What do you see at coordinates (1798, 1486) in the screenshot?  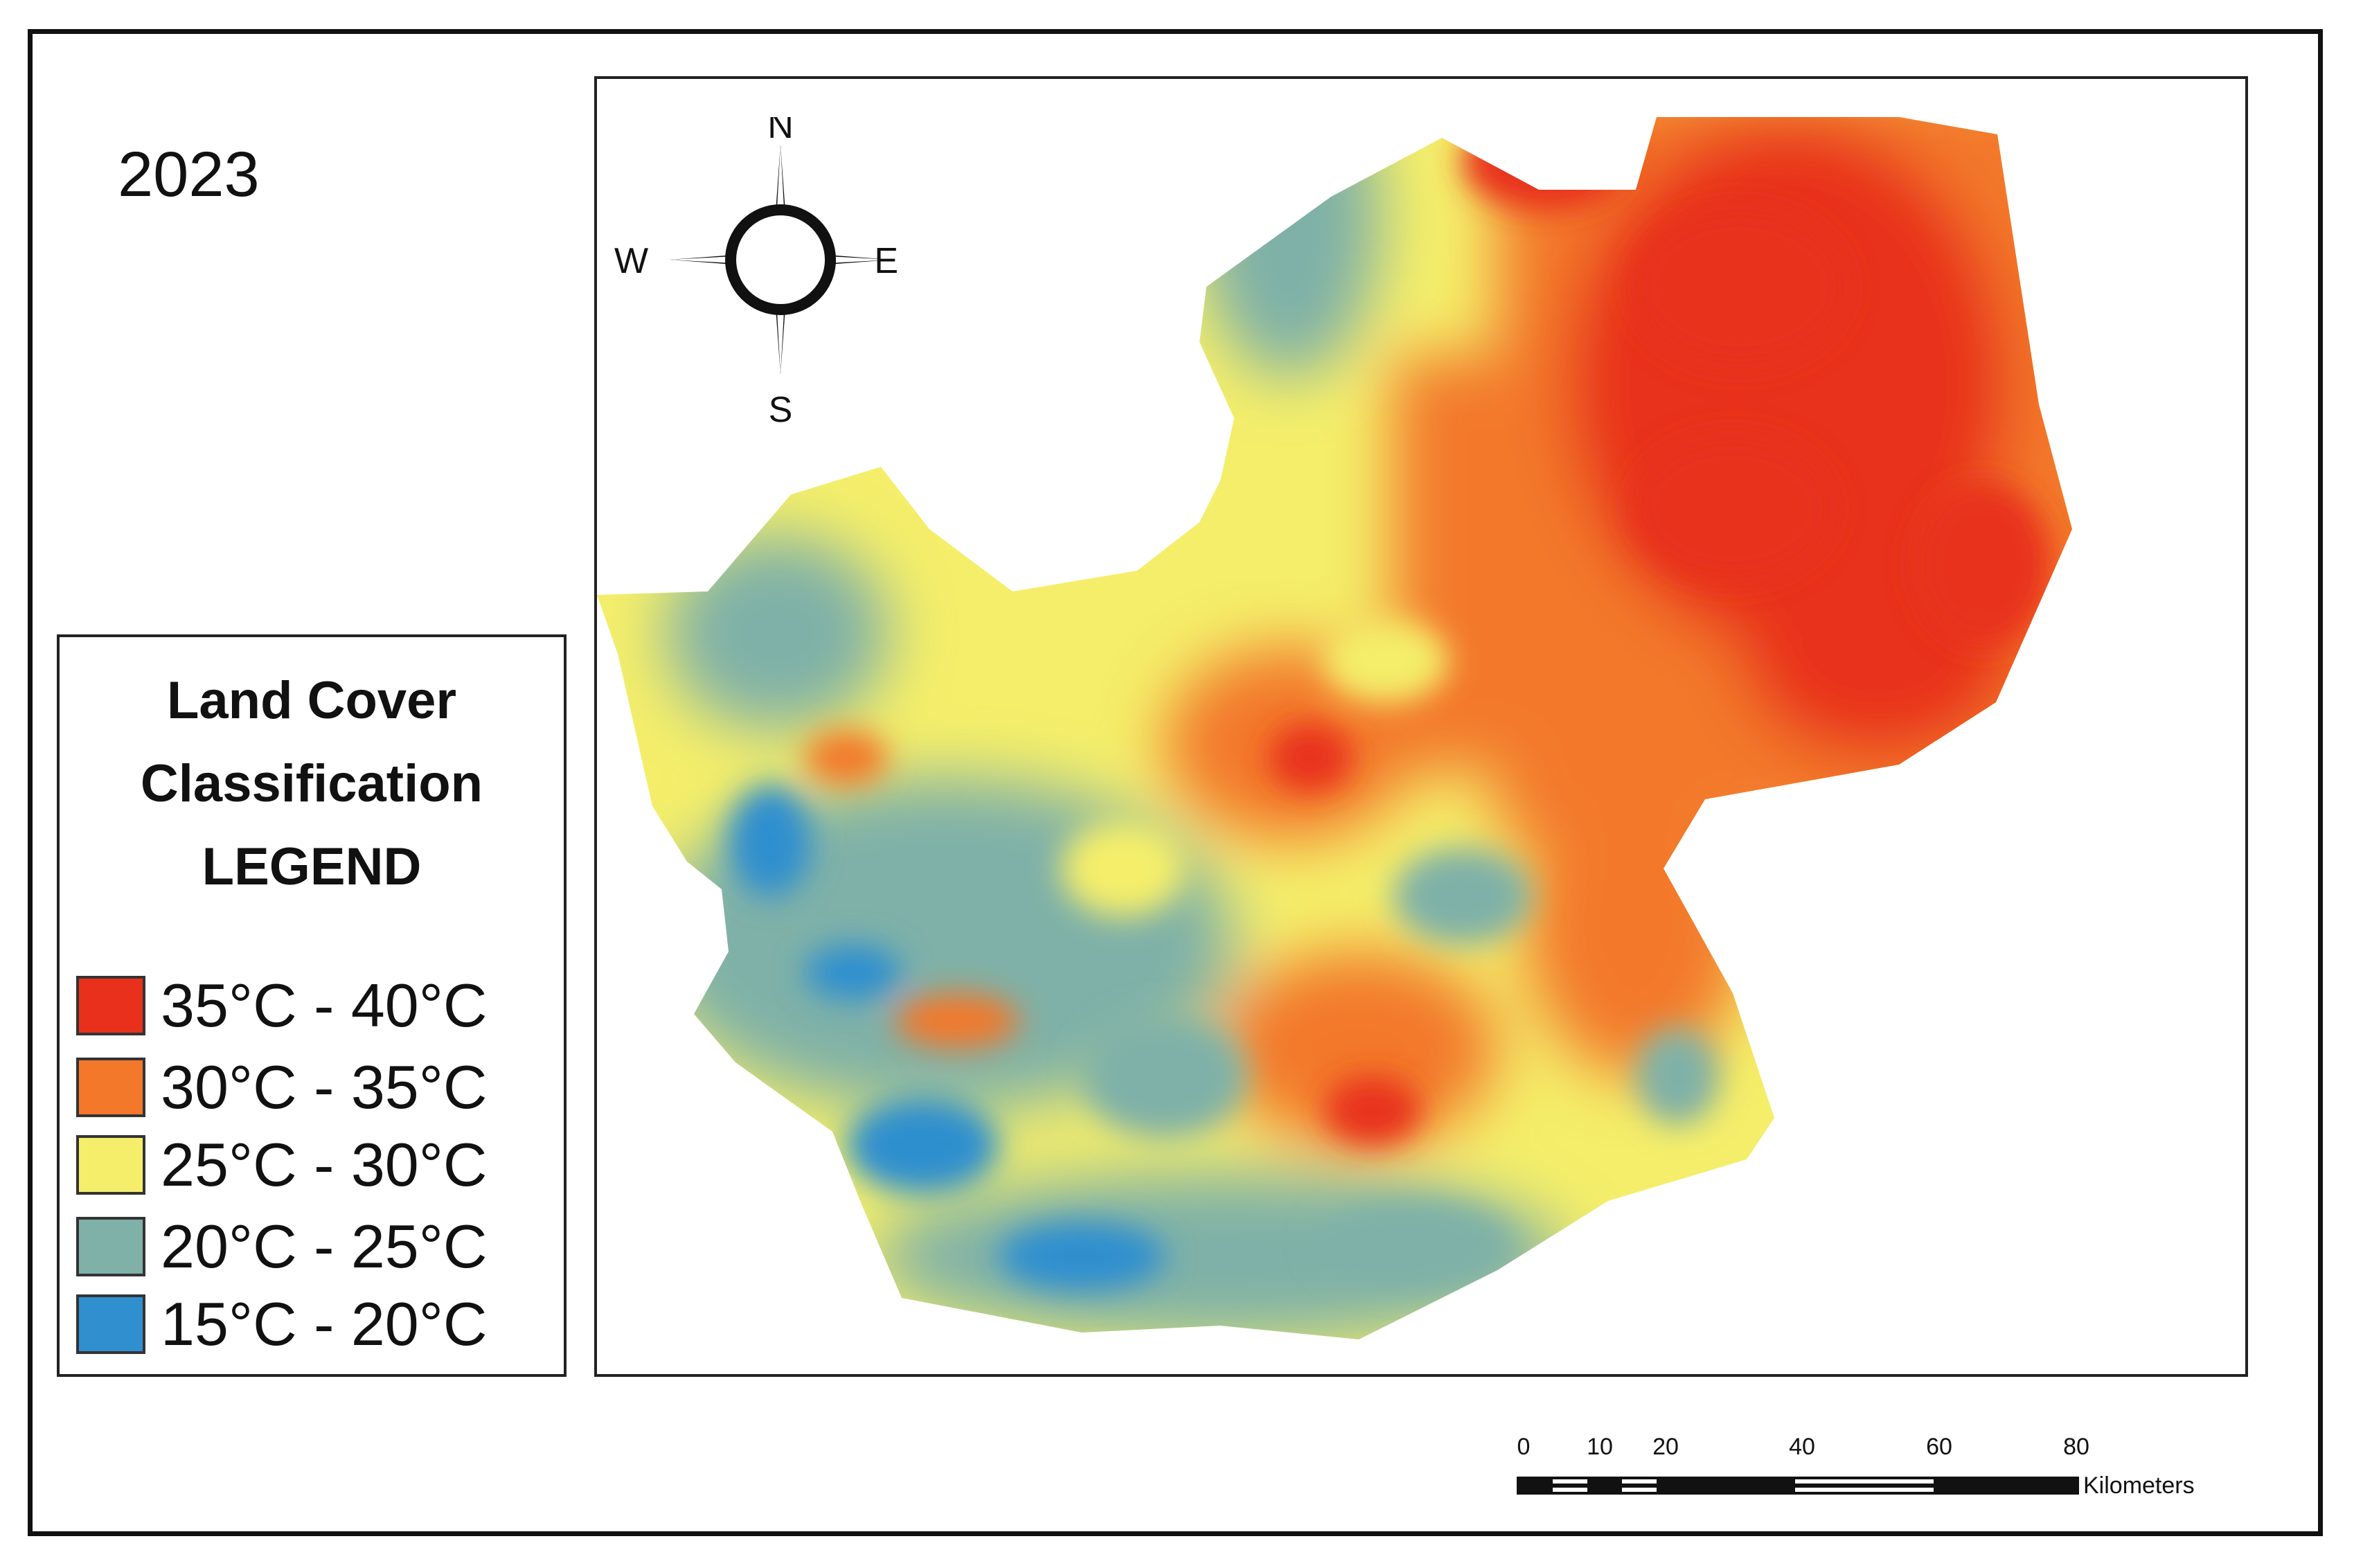 I see `scale-bar-graphic` at bounding box center [1798, 1486].